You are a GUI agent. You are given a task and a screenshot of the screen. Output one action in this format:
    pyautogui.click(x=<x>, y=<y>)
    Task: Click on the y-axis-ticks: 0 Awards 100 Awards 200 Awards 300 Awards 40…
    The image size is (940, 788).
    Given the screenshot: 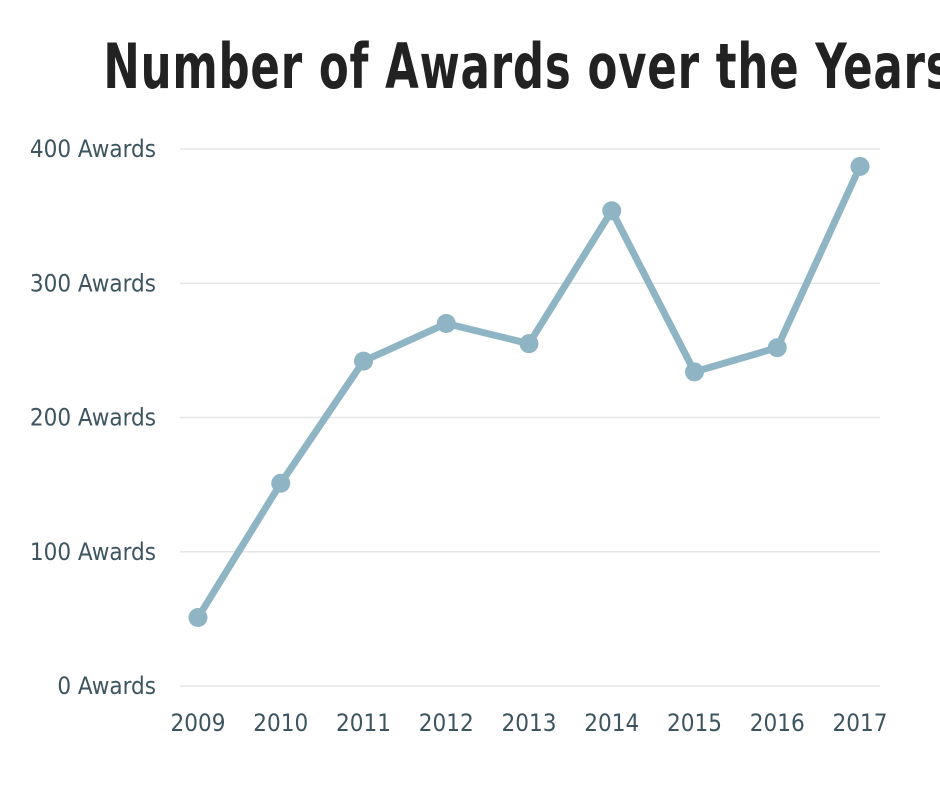 What is the action you would take?
    pyautogui.click(x=93, y=417)
    